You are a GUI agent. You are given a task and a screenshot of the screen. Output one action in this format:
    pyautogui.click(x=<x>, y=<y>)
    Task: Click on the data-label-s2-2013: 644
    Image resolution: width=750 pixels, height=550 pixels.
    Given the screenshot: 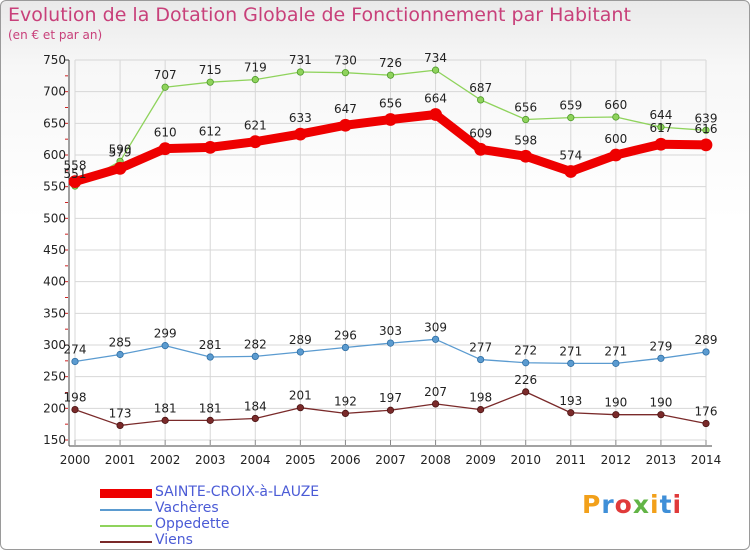 What is the action you would take?
    pyautogui.click(x=660, y=115)
    